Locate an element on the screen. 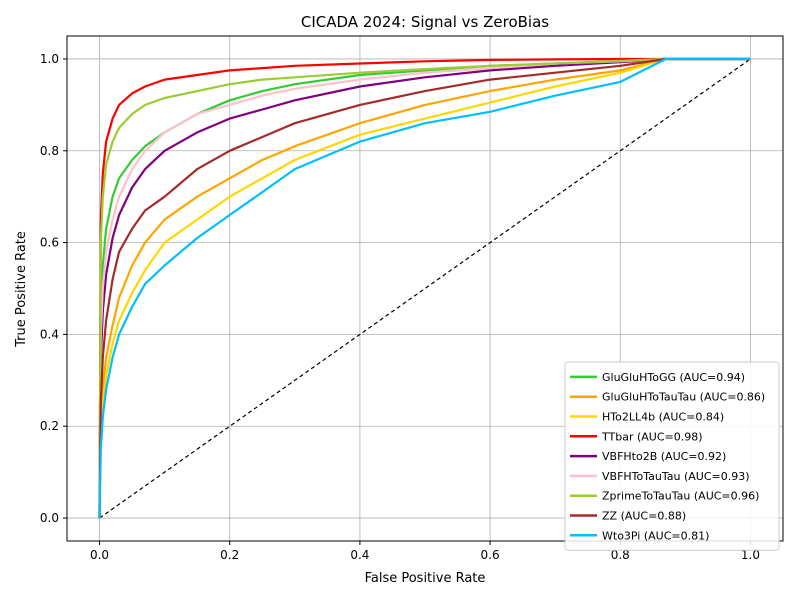  x-tick-label: 0.4 is located at coordinates (359, 555).